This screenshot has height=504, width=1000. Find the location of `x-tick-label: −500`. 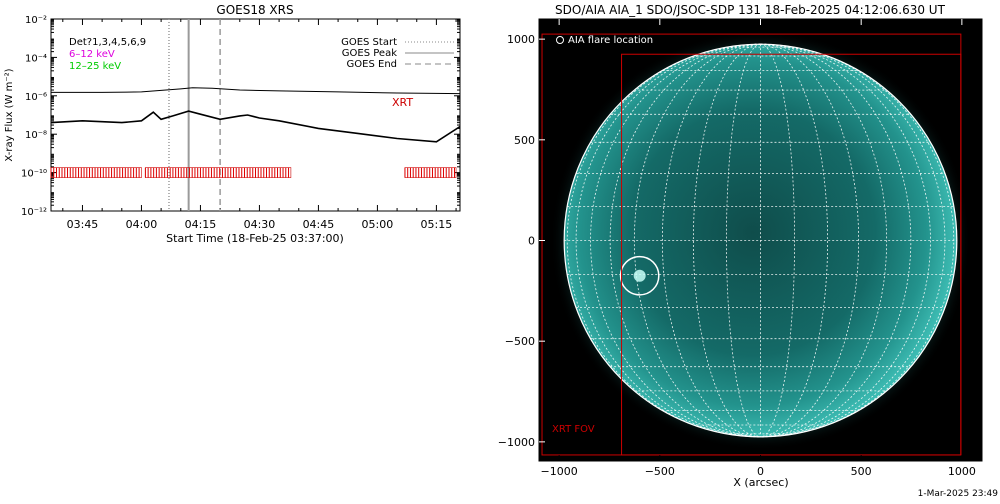

x-tick-label: −500 is located at coordinates (660, 471).